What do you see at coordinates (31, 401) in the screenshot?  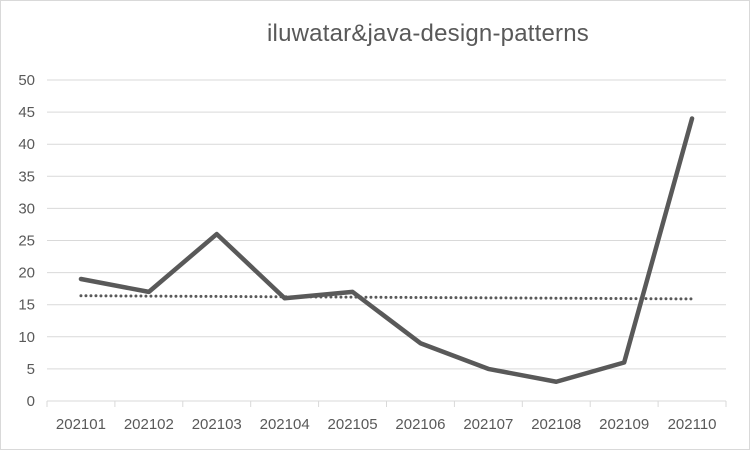 I see `y-tick-label: 0` at bounding box center [31, 401].